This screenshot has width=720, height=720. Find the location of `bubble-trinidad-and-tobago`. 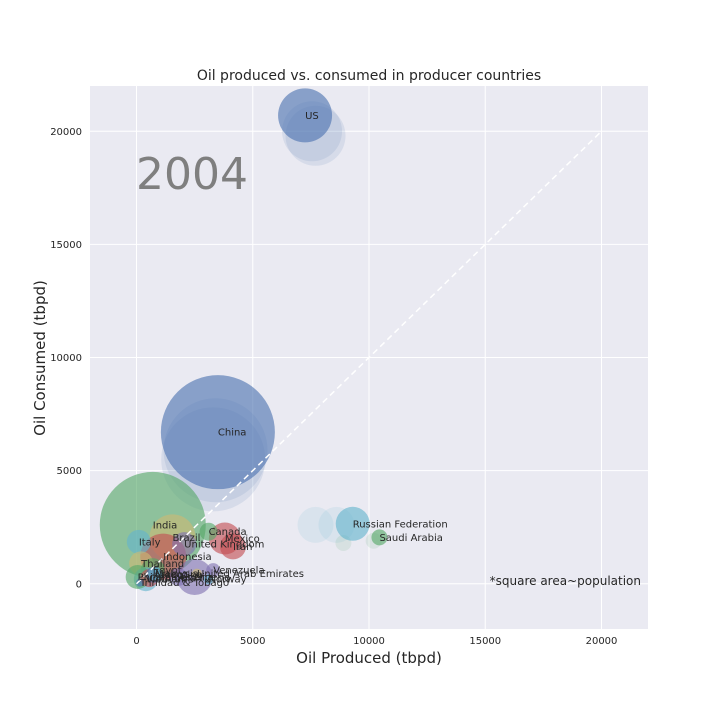

bubble-trinidad-and-tobago is located at coordinates (139, 582).